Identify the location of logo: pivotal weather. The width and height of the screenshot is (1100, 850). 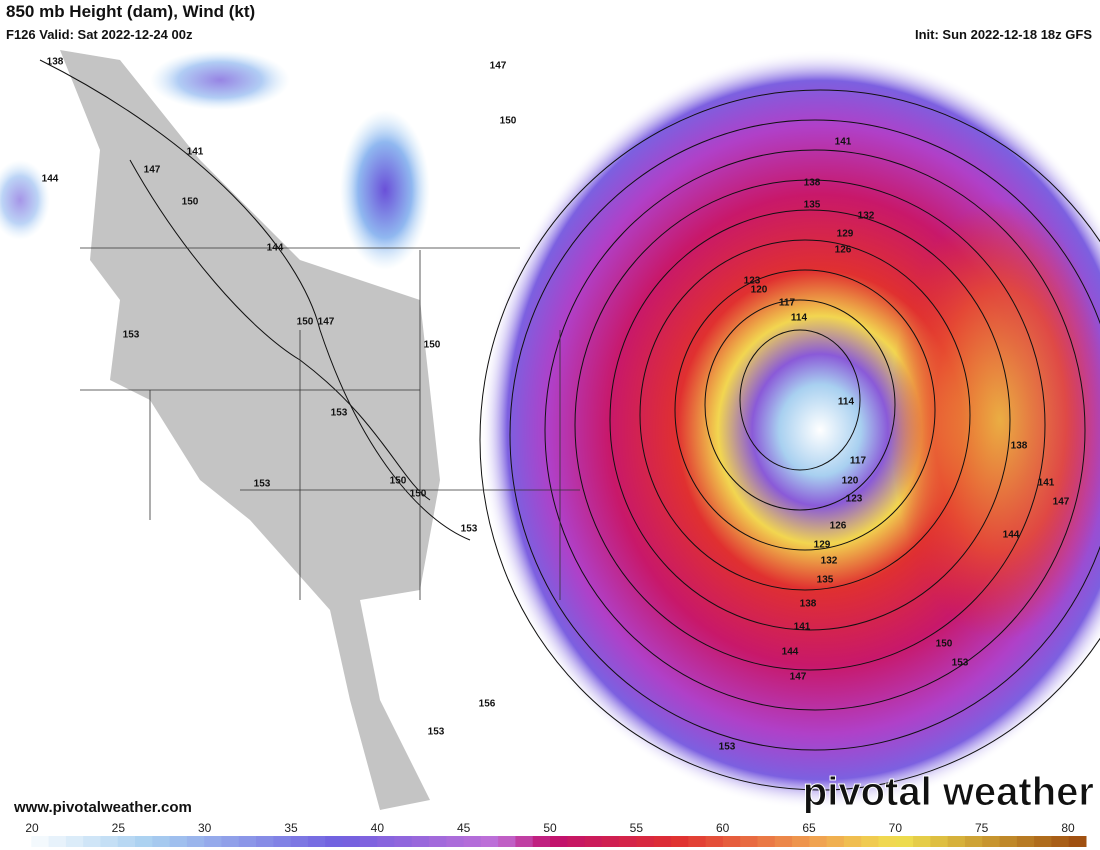
(948, 792).